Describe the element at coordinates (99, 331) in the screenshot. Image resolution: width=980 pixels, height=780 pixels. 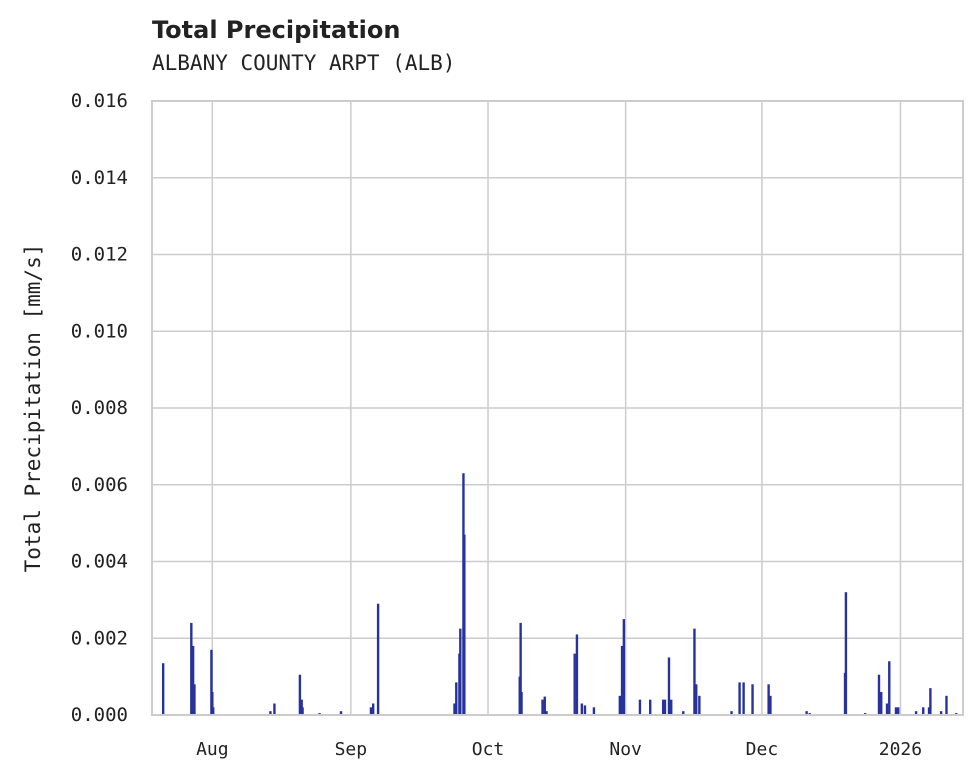
I see `y-tick-label: 0.010` at that location.